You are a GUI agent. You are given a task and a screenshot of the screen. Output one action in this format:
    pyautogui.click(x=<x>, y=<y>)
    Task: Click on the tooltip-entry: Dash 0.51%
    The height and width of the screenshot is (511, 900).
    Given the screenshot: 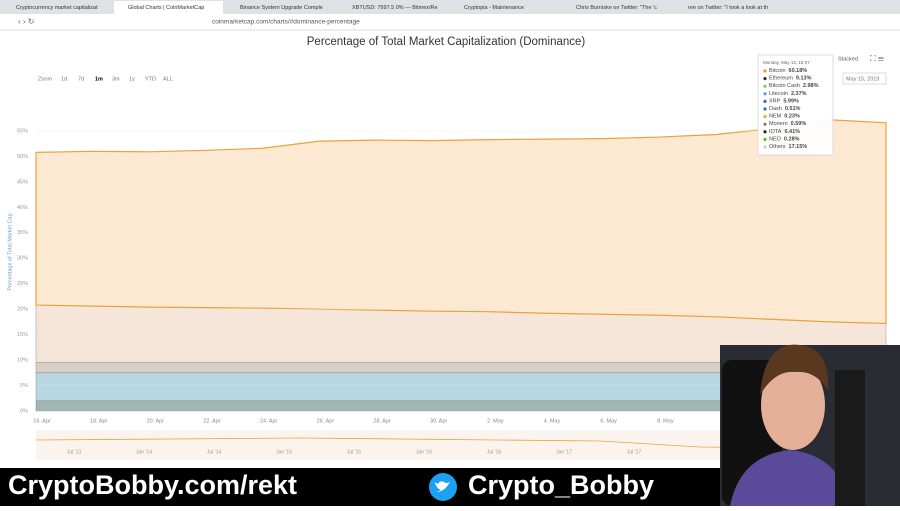 What is the action you would take?
    pyautogui.click(x=785, y=109)
    